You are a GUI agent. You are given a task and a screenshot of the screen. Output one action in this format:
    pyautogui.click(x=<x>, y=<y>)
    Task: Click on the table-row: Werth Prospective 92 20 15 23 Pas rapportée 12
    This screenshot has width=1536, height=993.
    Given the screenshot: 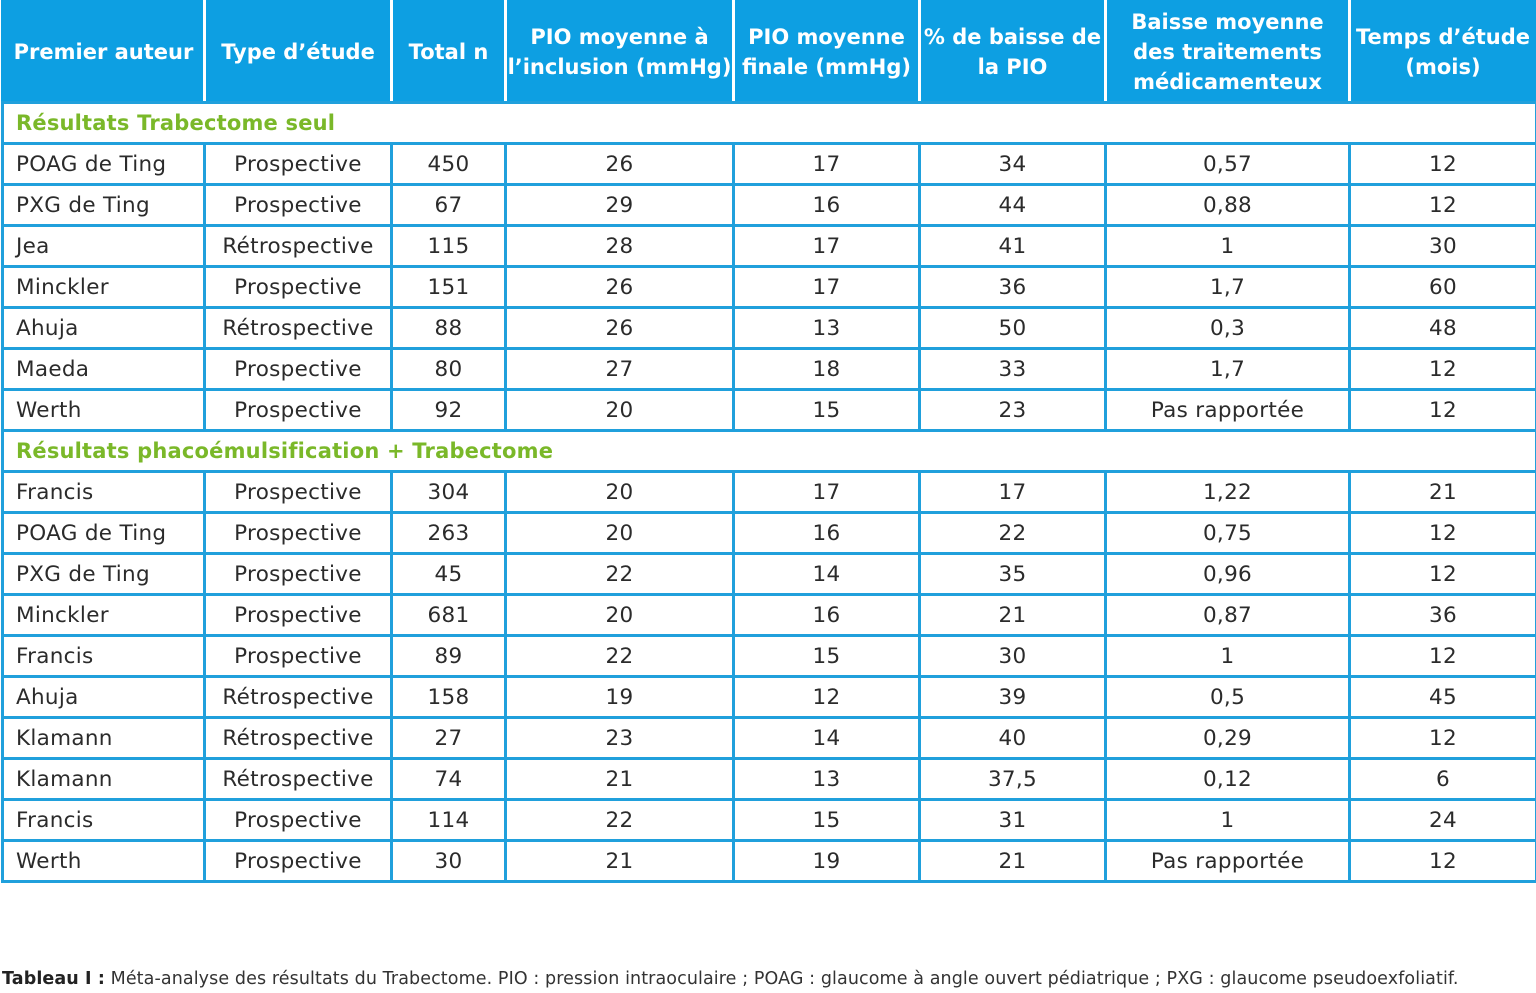 What is the action you would take?
    pyautogui.click(x=768, y=410)
    